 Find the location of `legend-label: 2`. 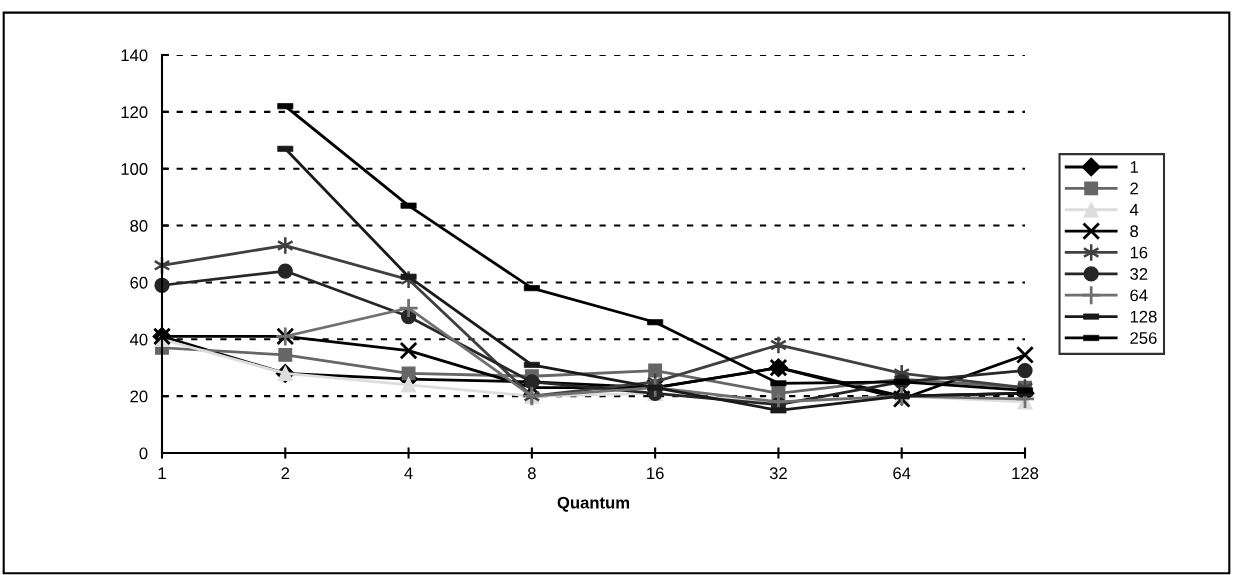

legend-label: 2 is located at coordinates (1134, 188).